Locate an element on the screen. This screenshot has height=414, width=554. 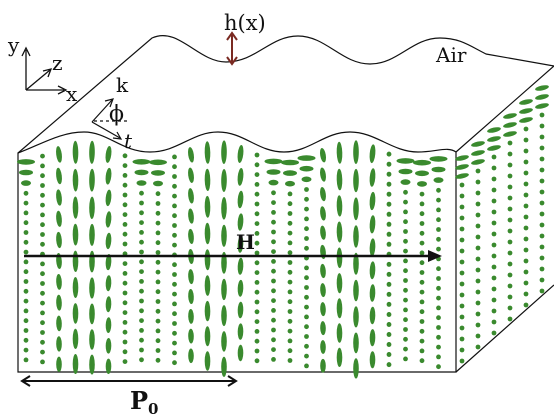
z-axis-line is located at coordinates (38, 80).